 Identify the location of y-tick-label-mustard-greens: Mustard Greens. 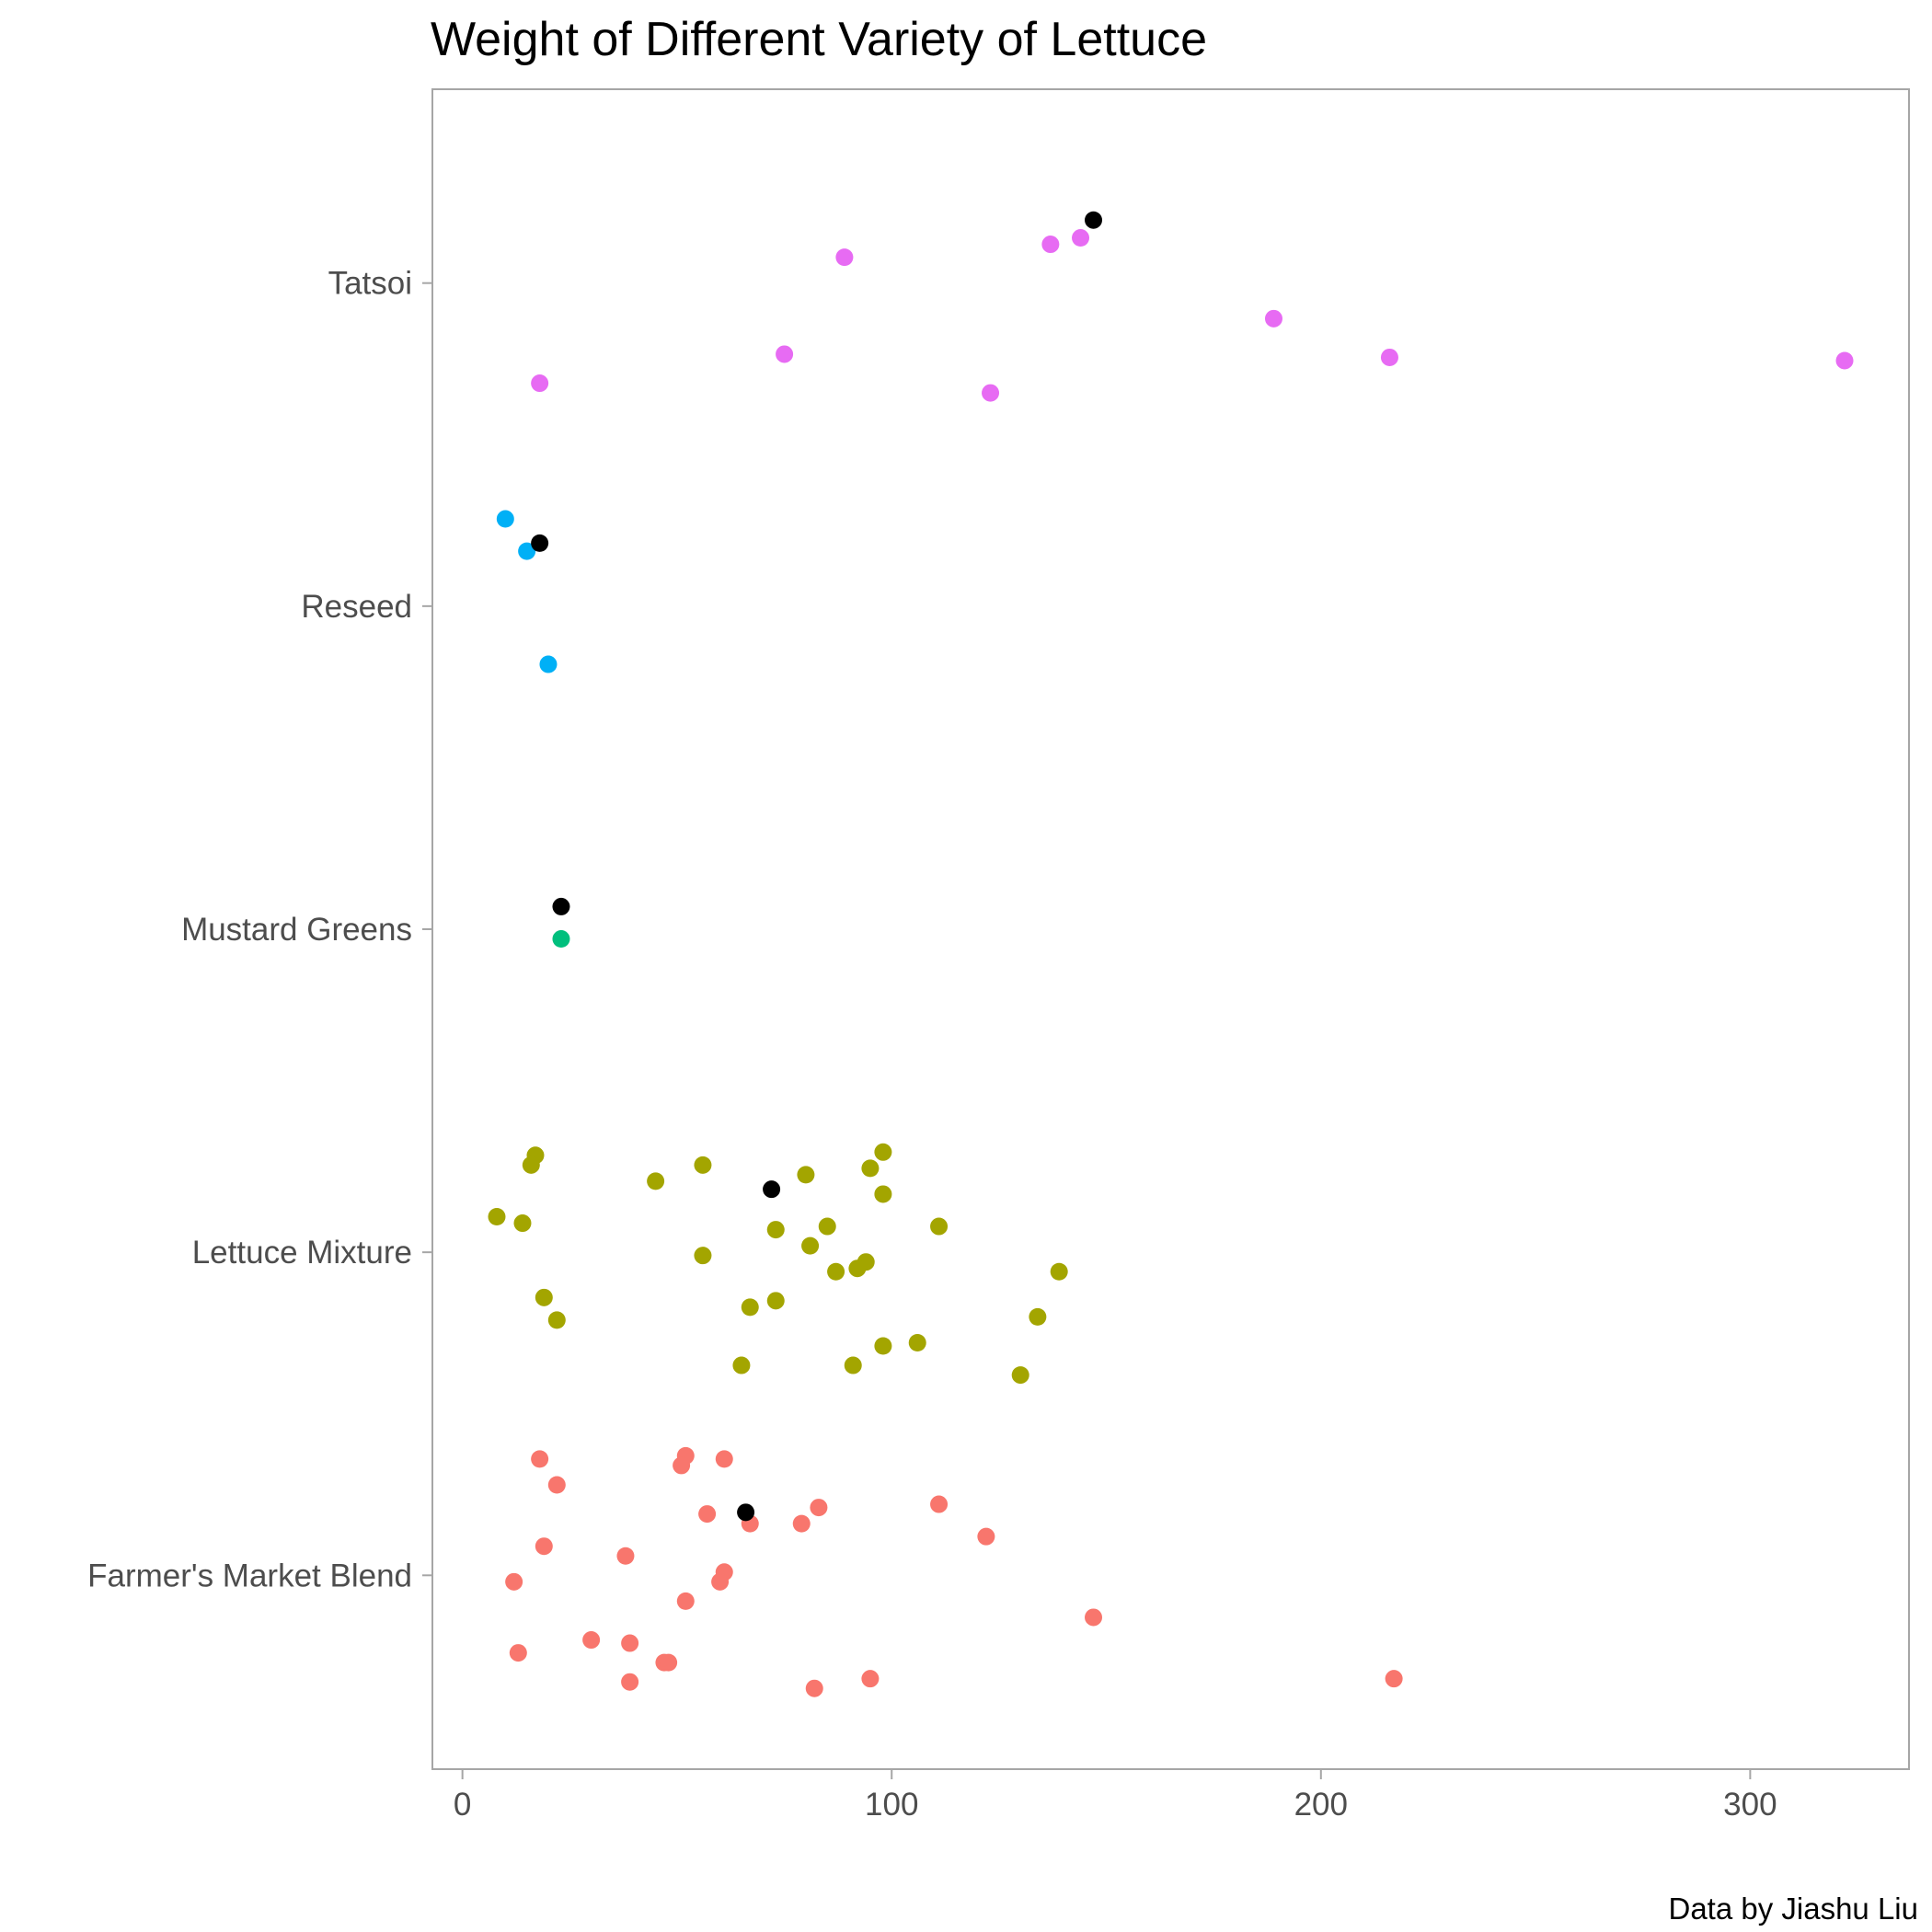
(296, 930).